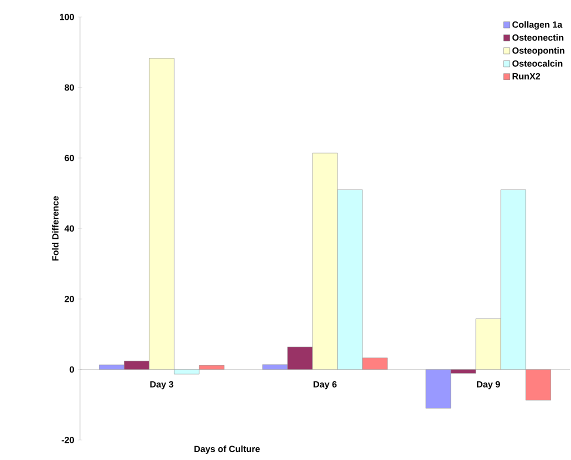 The image size is (571, 460). Describe the element at coordinates (538, 37) in the screenshot. I see `legend-label: Osteonectin` at that location.